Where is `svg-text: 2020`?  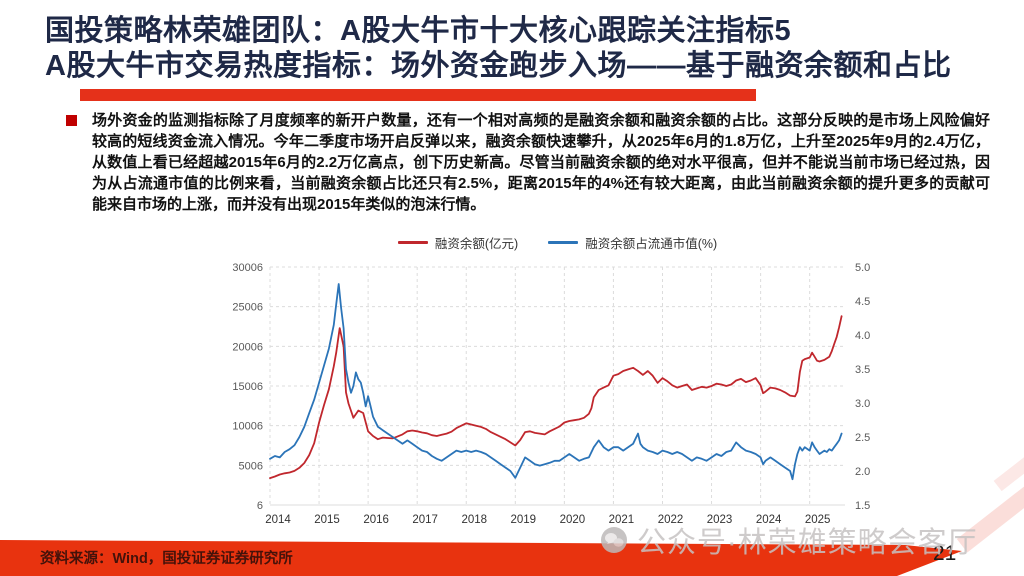 svg-text: 2020 is located at coordinates (573, 520).